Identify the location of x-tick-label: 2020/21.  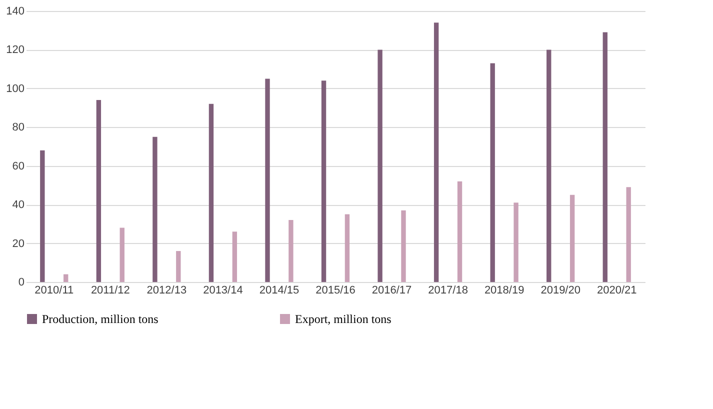
(616, 290).